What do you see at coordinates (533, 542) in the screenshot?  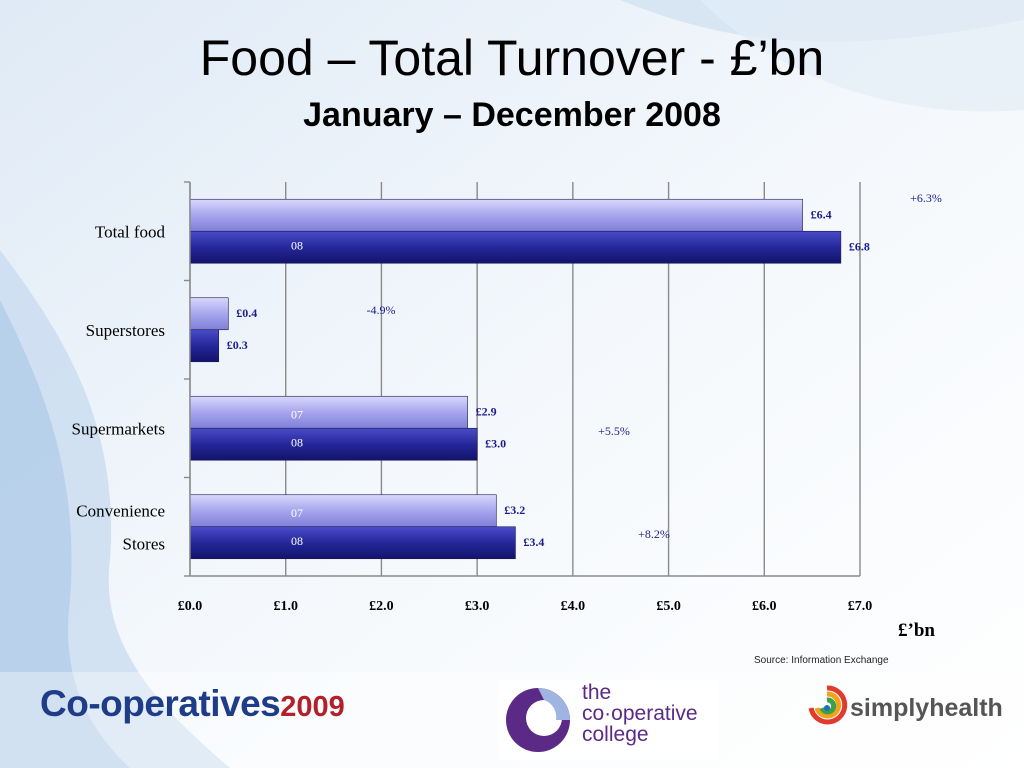 I see `value-label: £3.4` at bounding box center [533, 542].